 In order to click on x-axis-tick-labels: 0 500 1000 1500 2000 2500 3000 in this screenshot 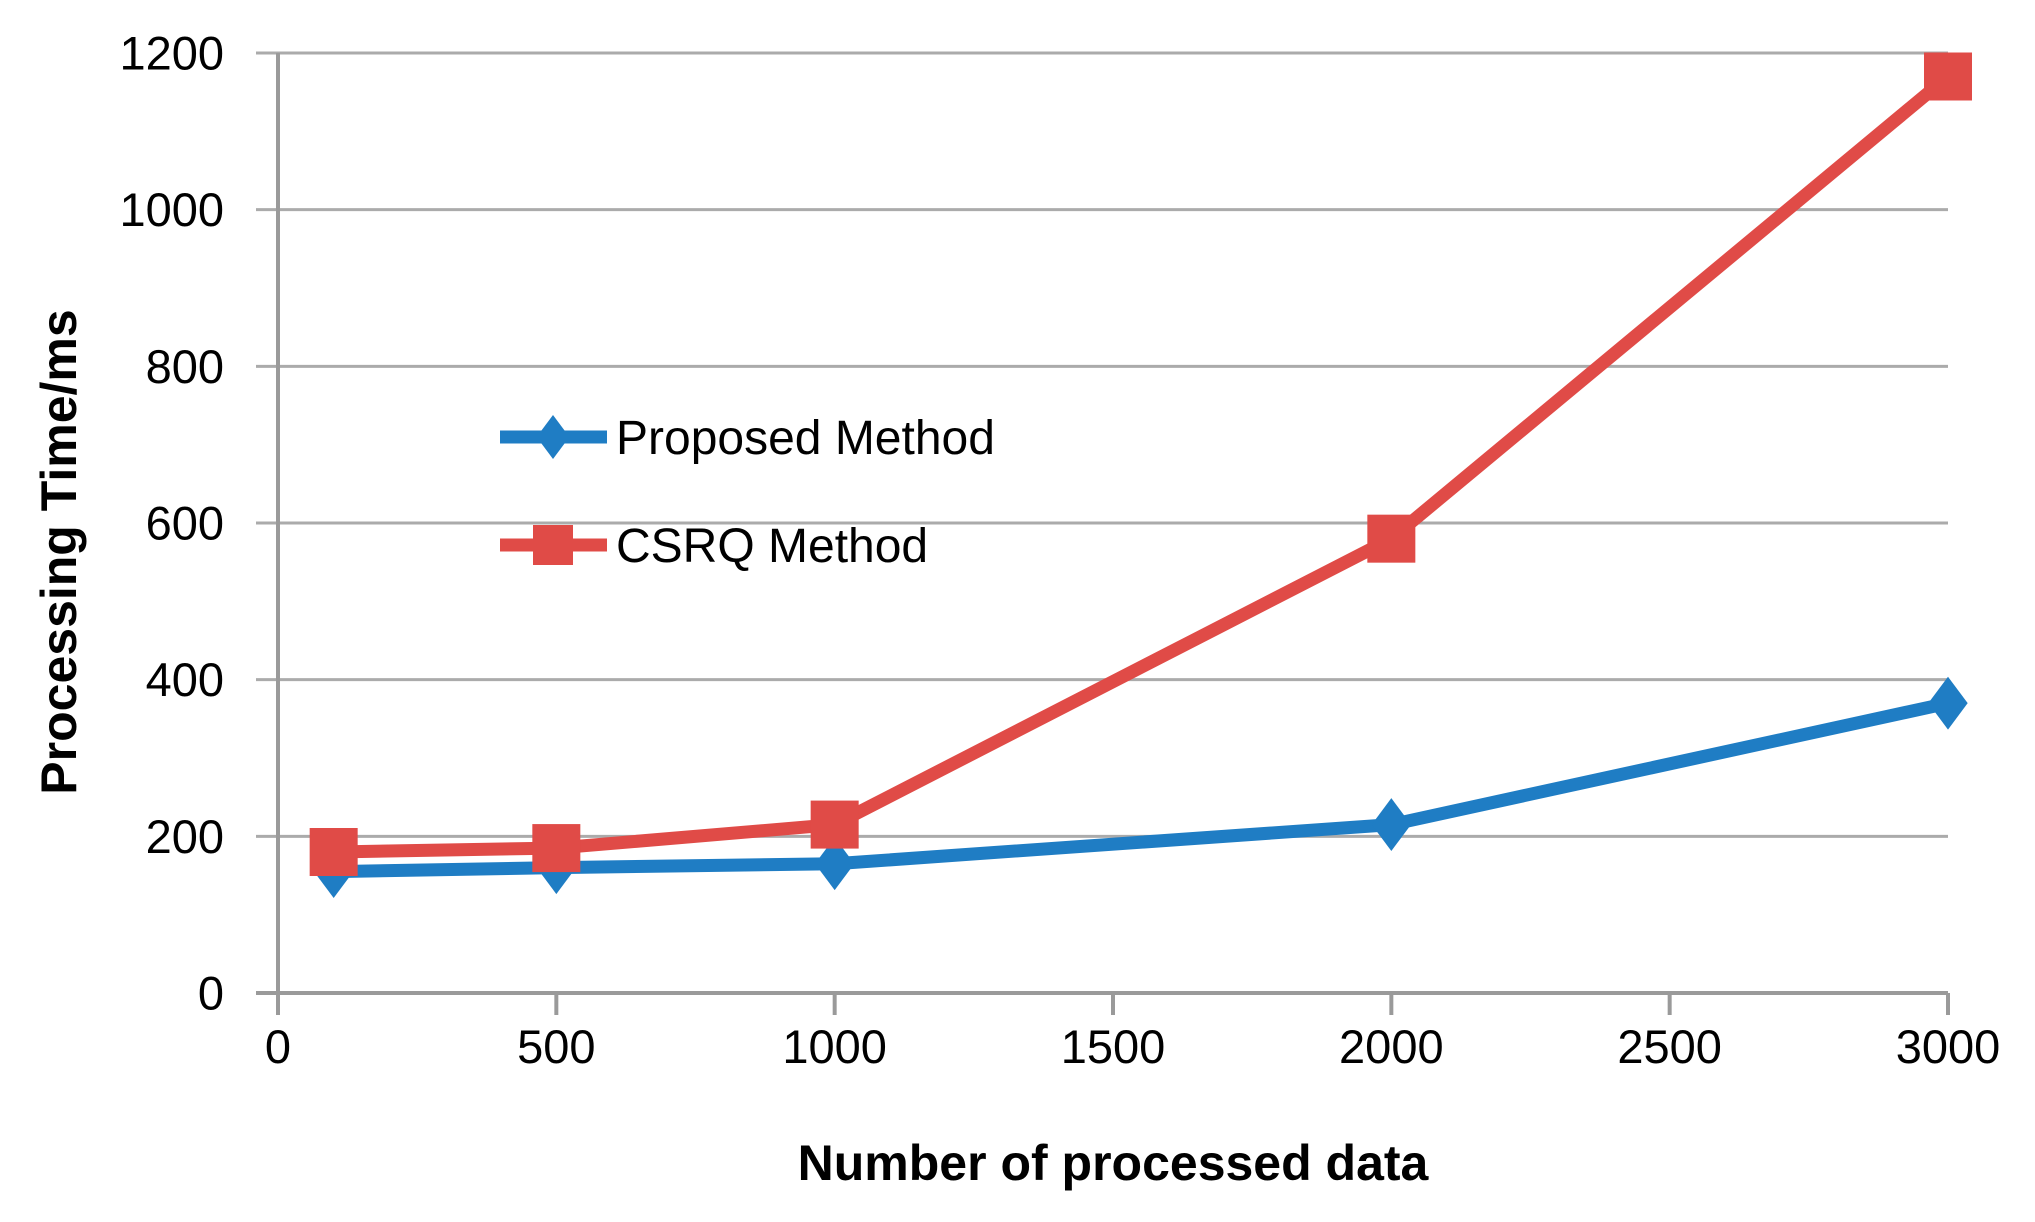, I will do `click(1132, 1046)`.